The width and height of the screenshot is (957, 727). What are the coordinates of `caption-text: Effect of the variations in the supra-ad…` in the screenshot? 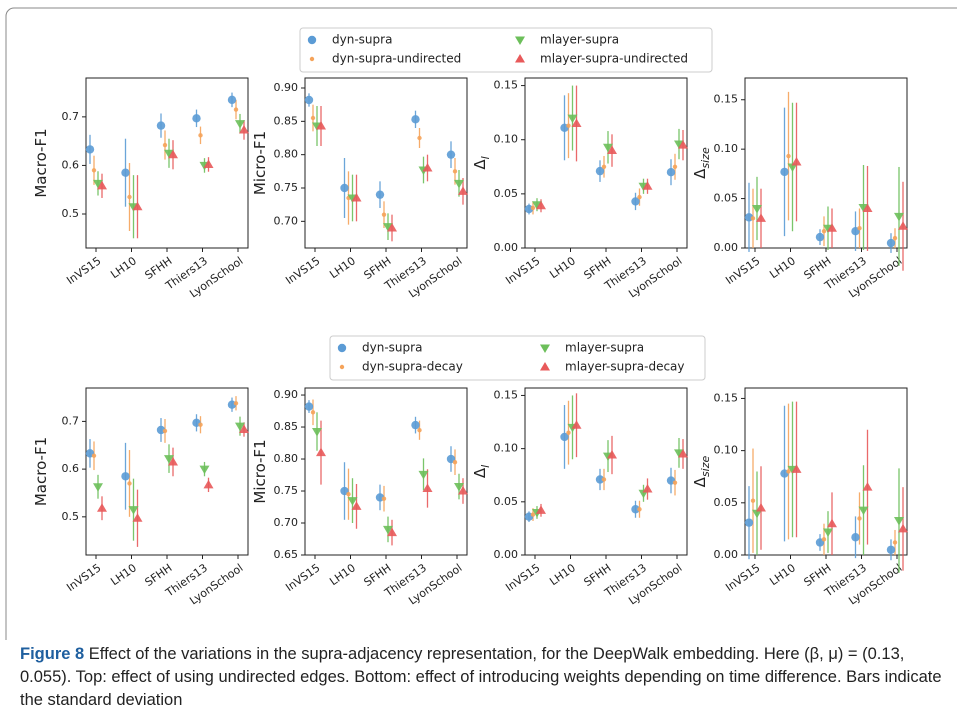 It's located at (481, 677).